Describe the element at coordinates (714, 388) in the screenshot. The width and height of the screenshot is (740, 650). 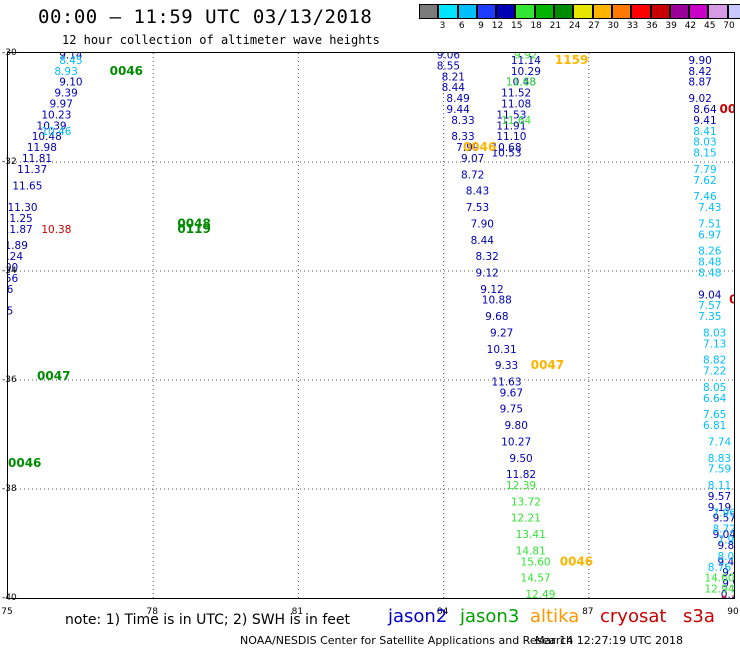
I see `data-label-altika: 8.05` at that location.